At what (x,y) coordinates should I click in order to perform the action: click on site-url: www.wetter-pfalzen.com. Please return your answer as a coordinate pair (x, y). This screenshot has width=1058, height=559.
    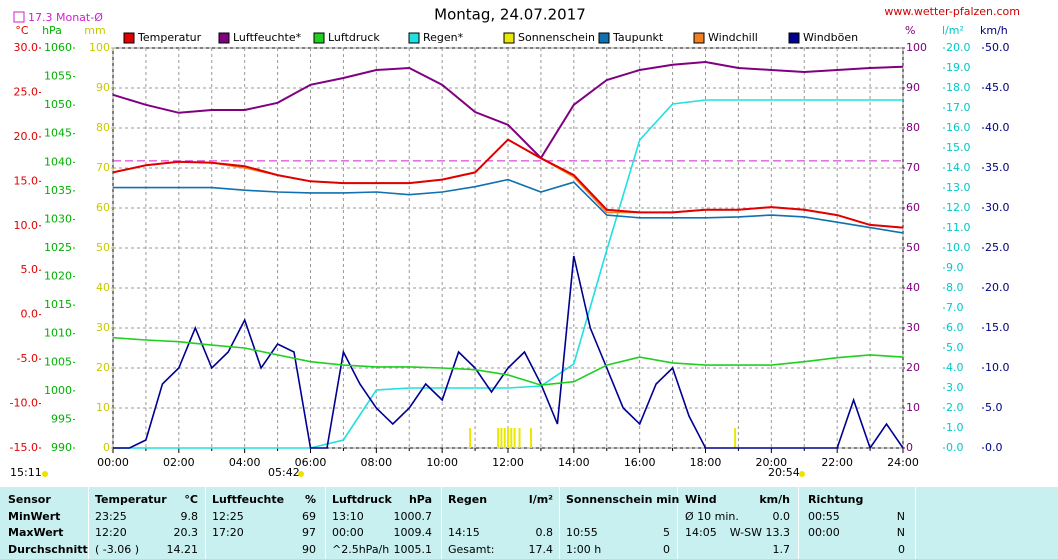
    Looking at the image, I should click on (952, 11).